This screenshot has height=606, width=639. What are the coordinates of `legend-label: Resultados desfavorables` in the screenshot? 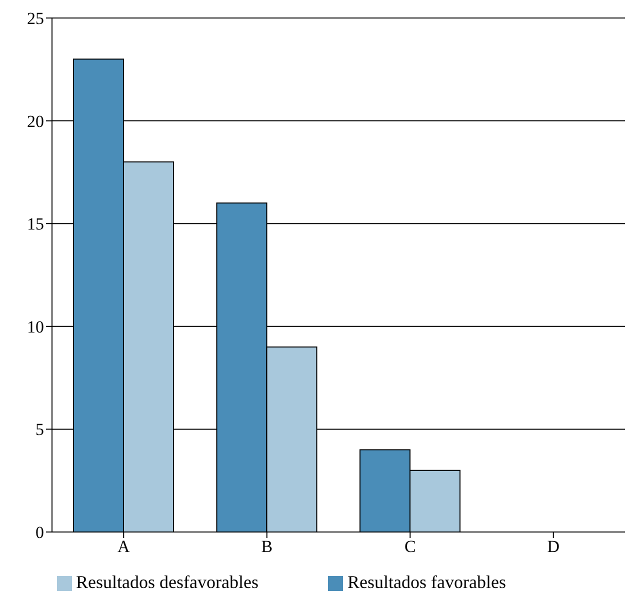 It's located at (167, 582).